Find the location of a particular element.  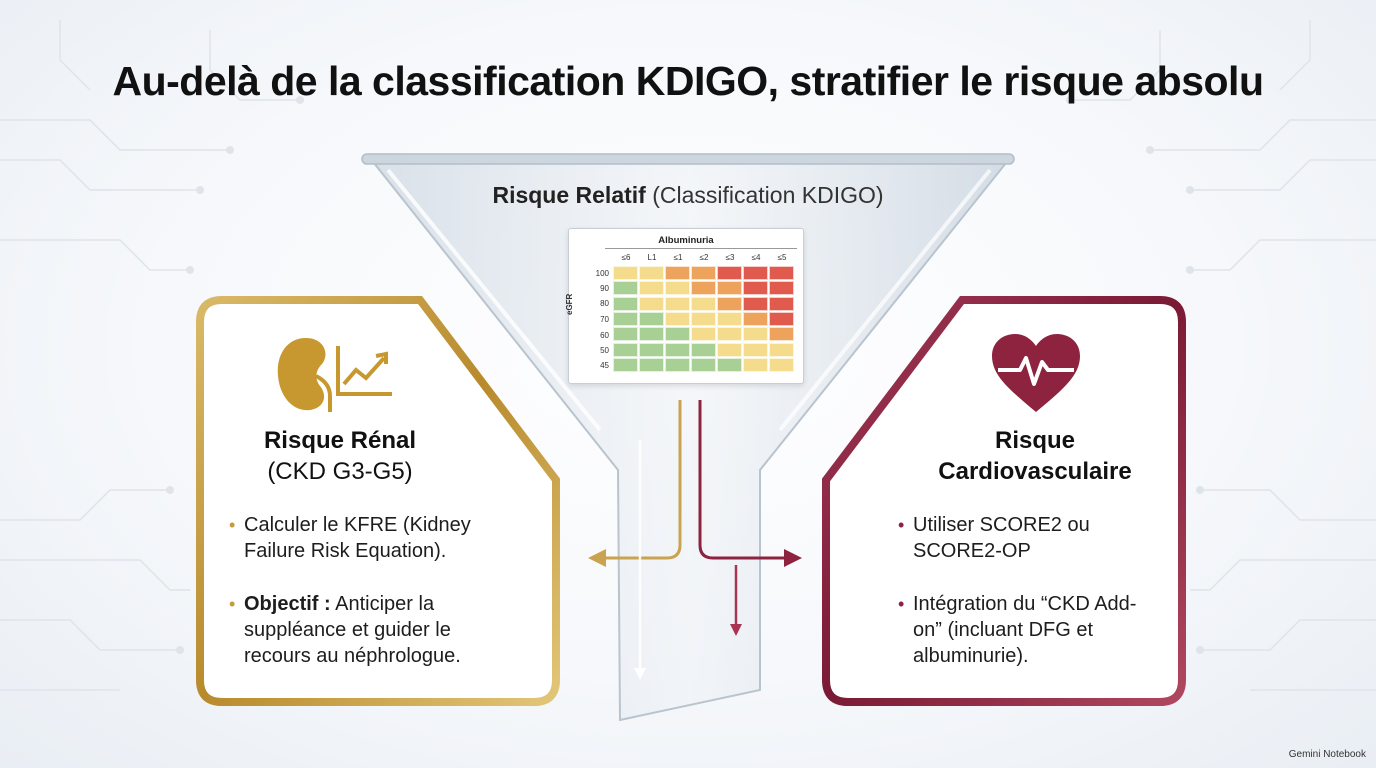

footer-watermark: Gemini Notebook is located at coordinates (1327, 754).